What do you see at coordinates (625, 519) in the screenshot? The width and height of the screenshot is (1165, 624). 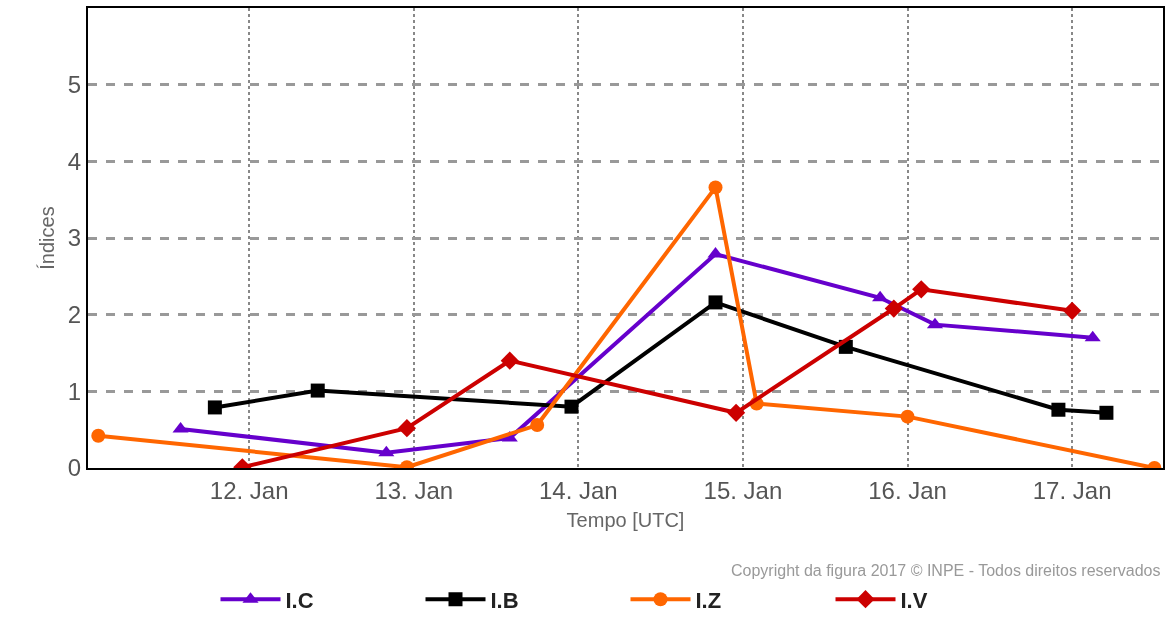 I see `x-axis-title: Tempo [UTC]` at bounding box center [625, 519].